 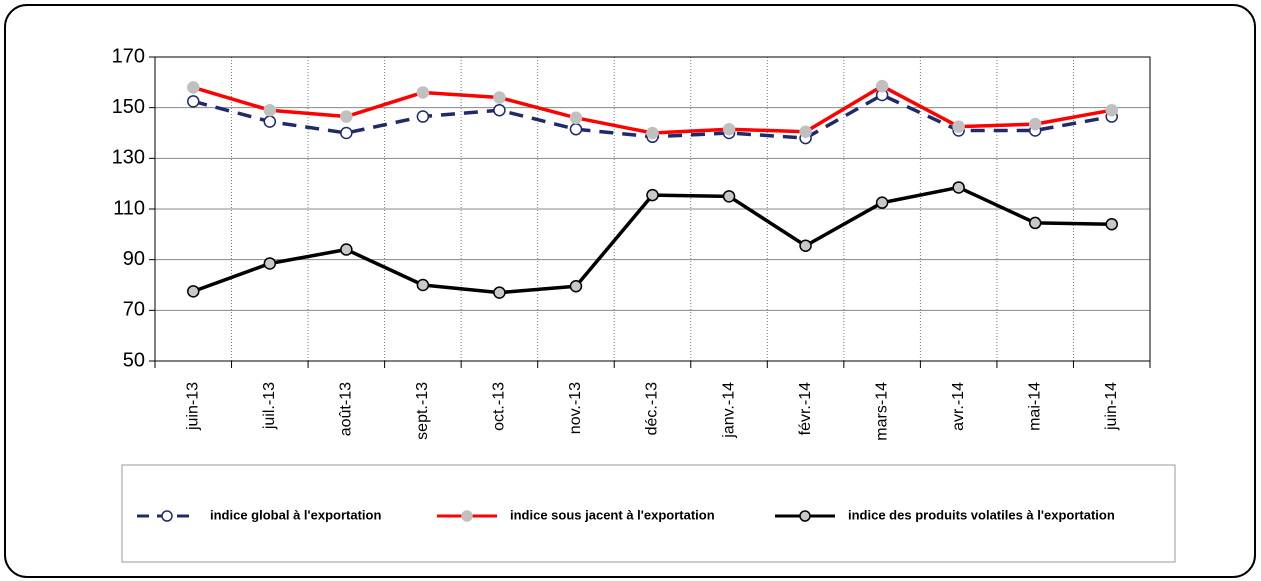 What do you see at coordinates (881, 411) in the screenshot?
I see `x-tick-label: mars-14` at bounding box center [881, 411].